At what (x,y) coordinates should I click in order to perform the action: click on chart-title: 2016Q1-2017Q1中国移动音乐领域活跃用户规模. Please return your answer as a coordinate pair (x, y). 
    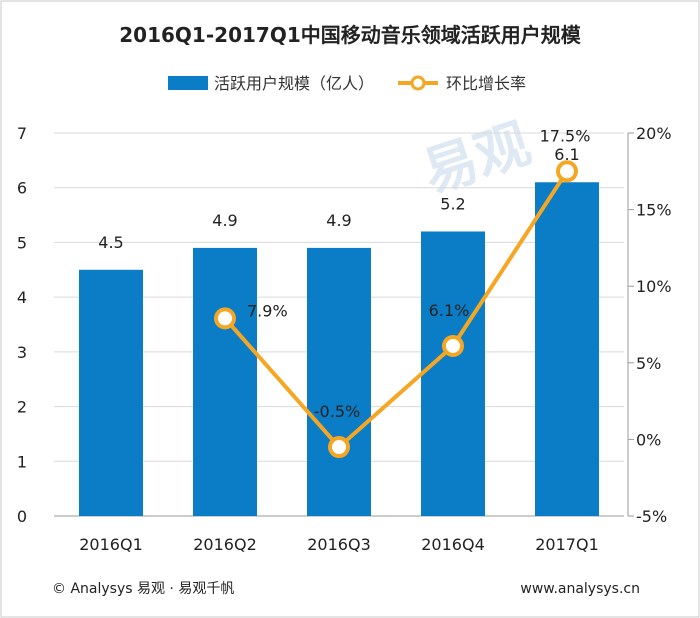
    Looking at the image, I should click on (350, 35).